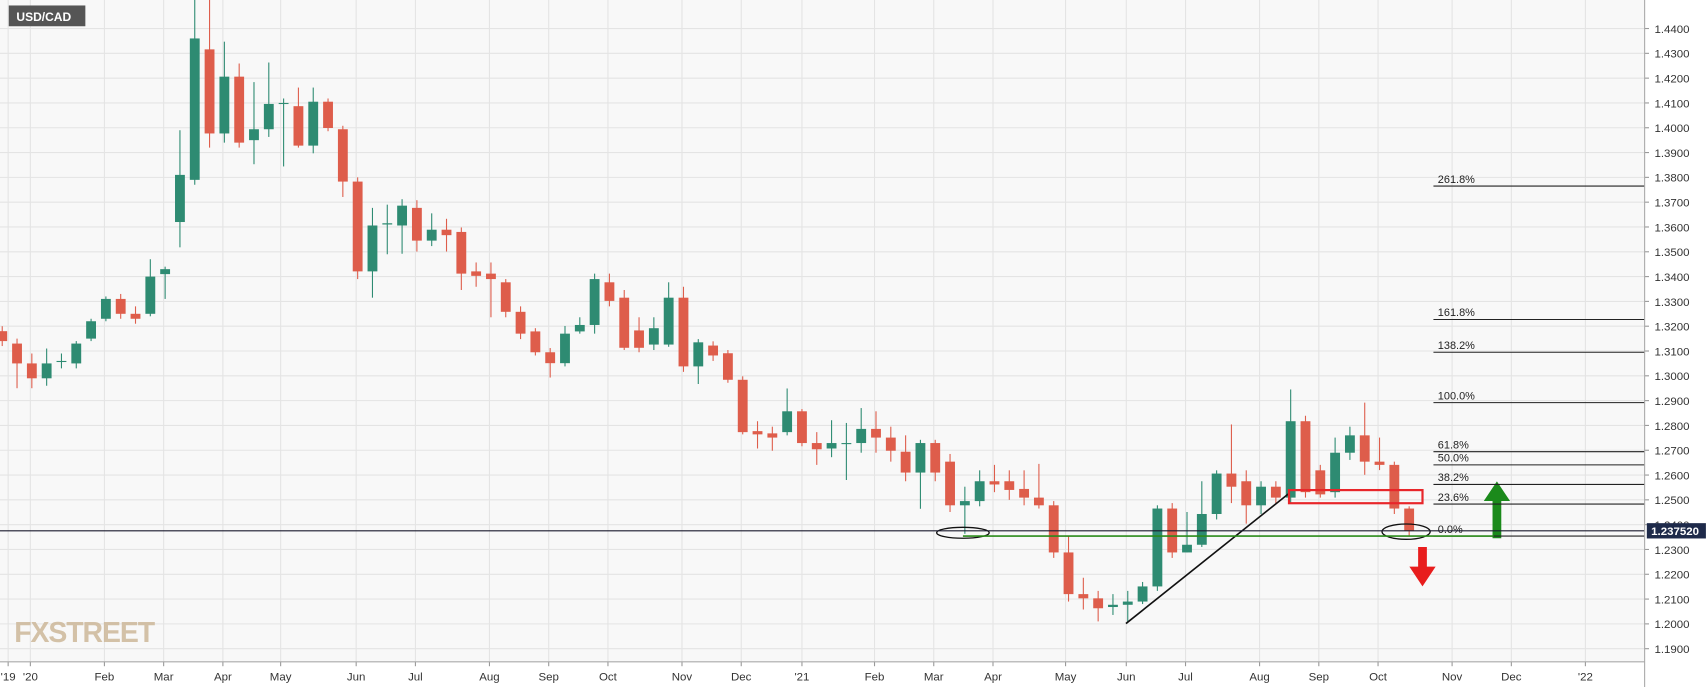 The image size is (1707, 687). What do you see at coordinates (1355, 496) in the screenshot?
I see `resistance-box` at bounding box center [1355, 496].